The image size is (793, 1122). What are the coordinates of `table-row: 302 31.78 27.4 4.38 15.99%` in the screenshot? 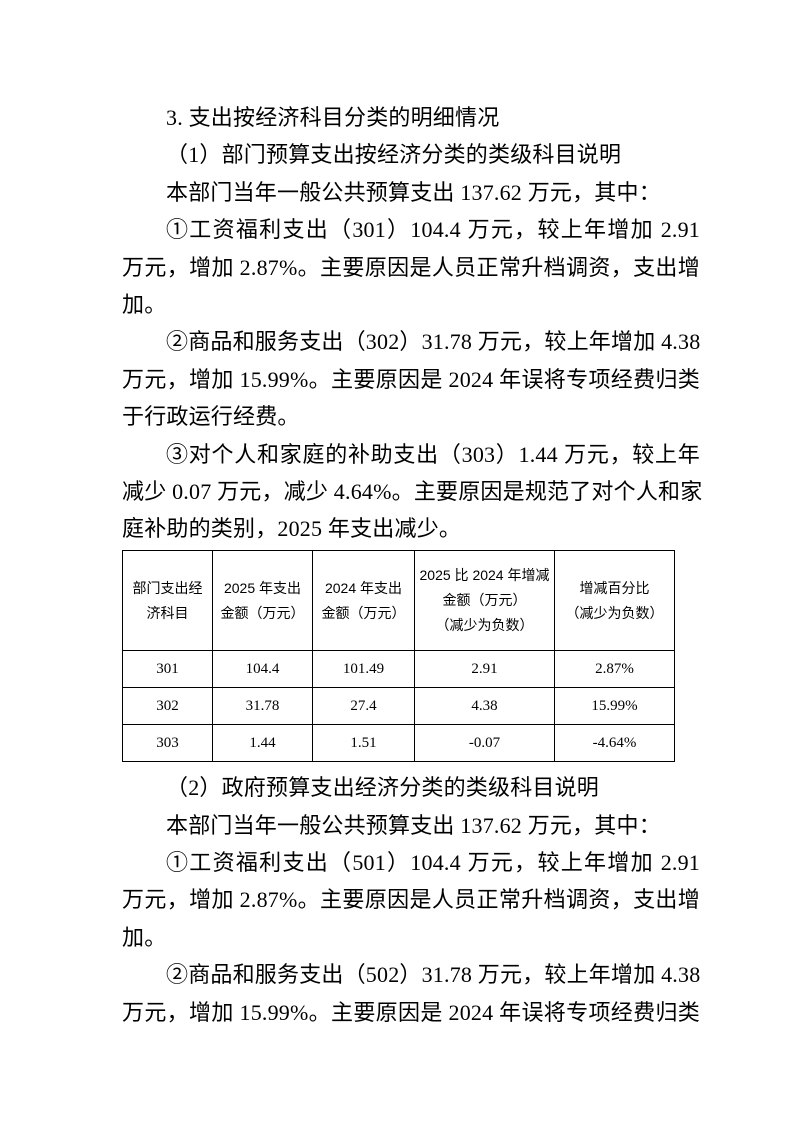 It's located at (398, 706).